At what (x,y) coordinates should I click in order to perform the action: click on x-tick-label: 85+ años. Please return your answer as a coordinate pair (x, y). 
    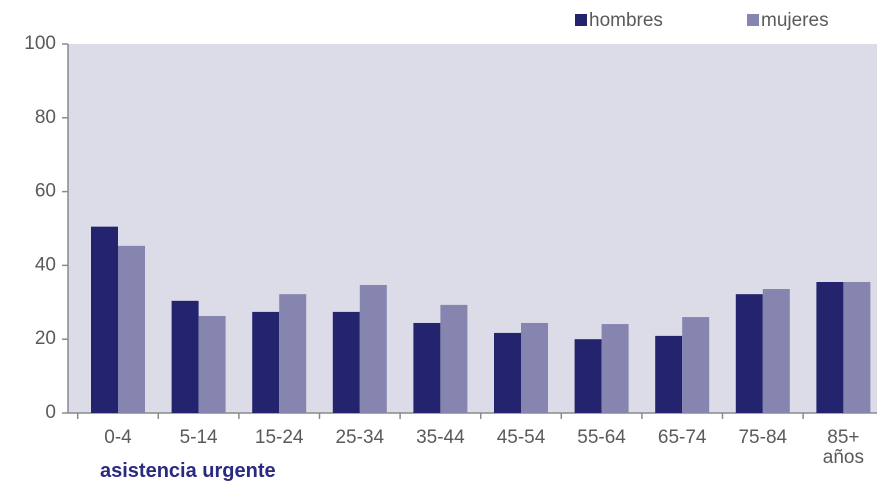
    Looking at the image, I should click on (843, 447).